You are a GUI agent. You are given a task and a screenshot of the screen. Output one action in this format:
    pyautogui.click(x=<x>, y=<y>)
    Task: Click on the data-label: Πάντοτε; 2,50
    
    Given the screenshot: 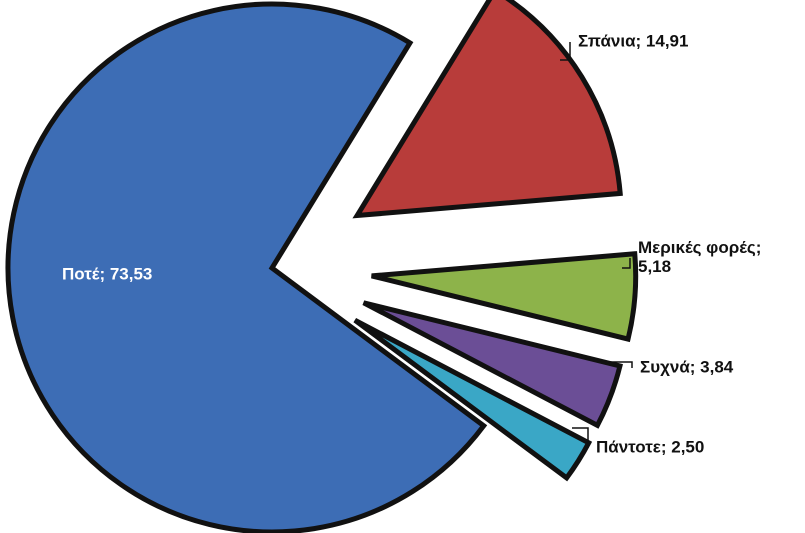 What is the action you would take?
    pyautogui.click(x=650, y=446)
    